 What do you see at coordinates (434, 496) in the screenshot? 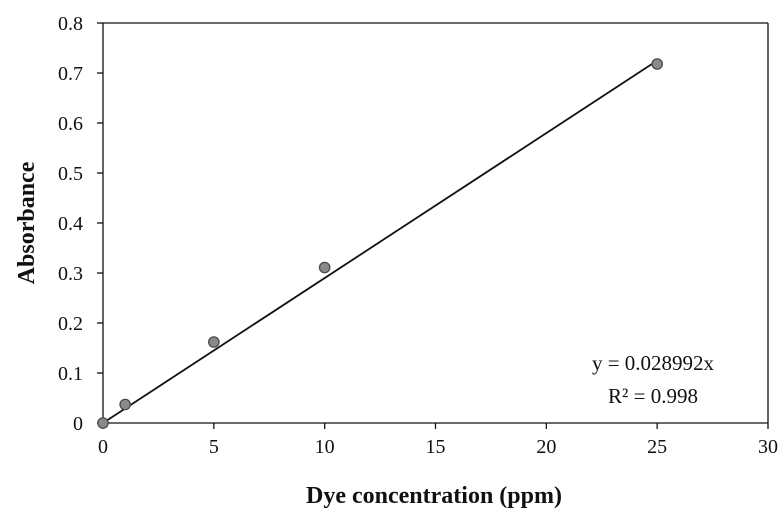
I see `x-axis-title: Dye concentration (ppm)` at bounding box center [434, 496].